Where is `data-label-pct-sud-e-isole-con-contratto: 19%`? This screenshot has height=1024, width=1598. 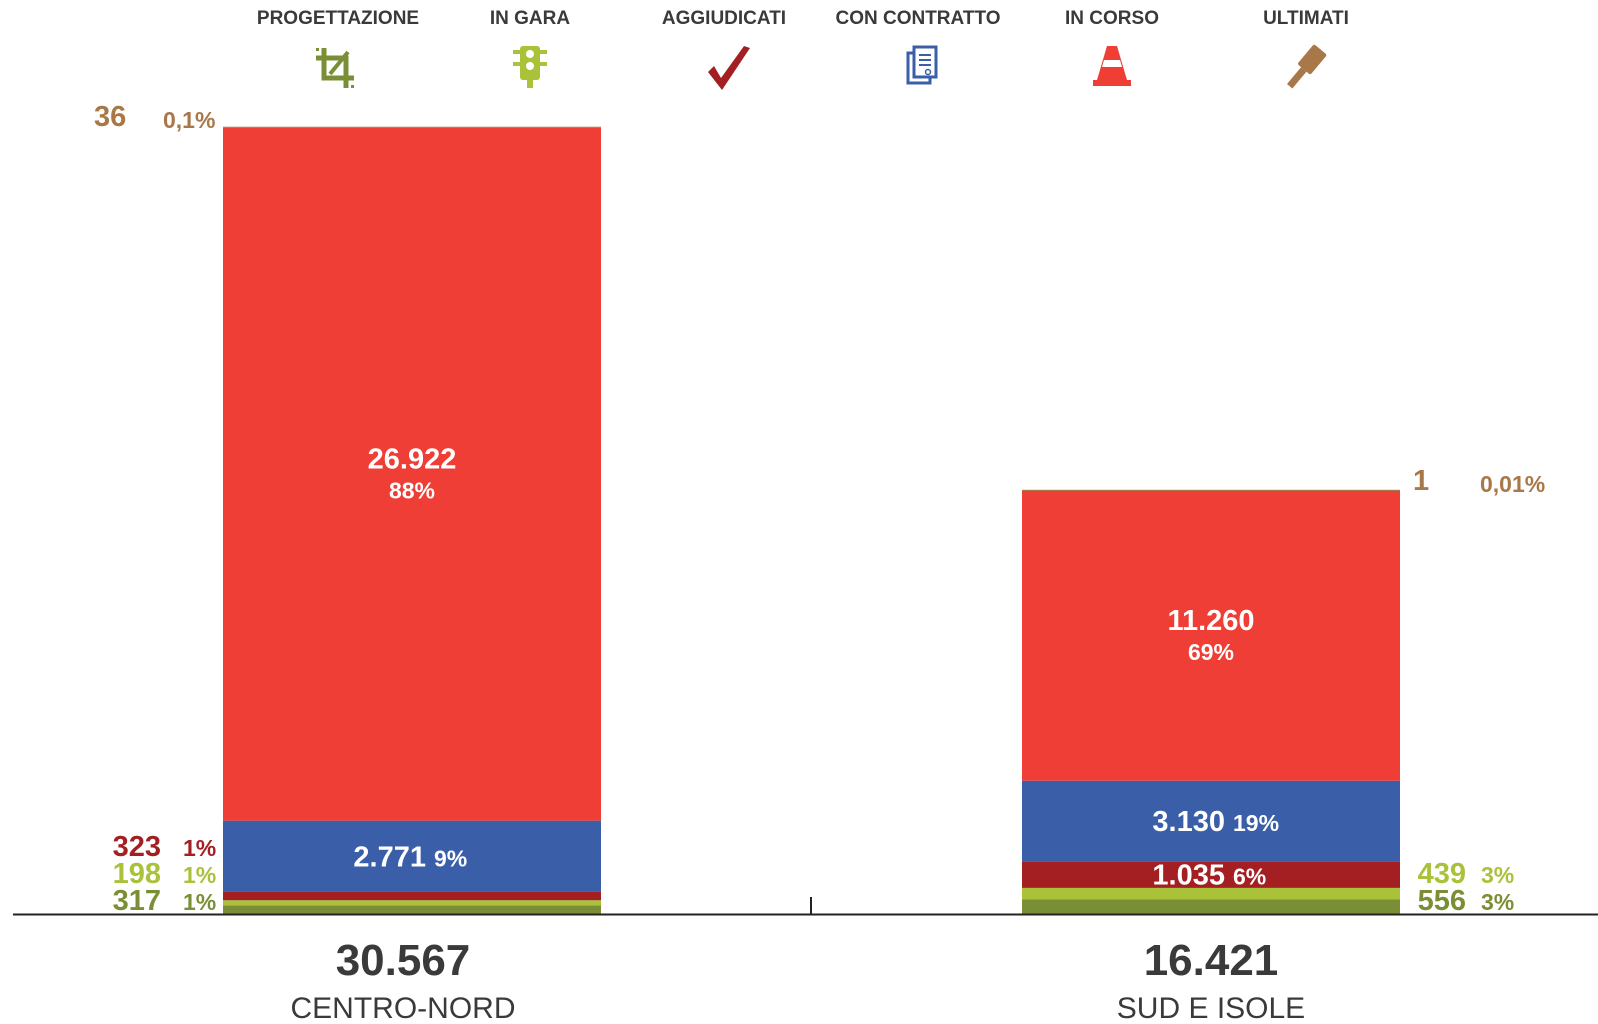 data-label-pct-sud-e-isole-con-contratto: 19% is located at coordinates (1256, 823).